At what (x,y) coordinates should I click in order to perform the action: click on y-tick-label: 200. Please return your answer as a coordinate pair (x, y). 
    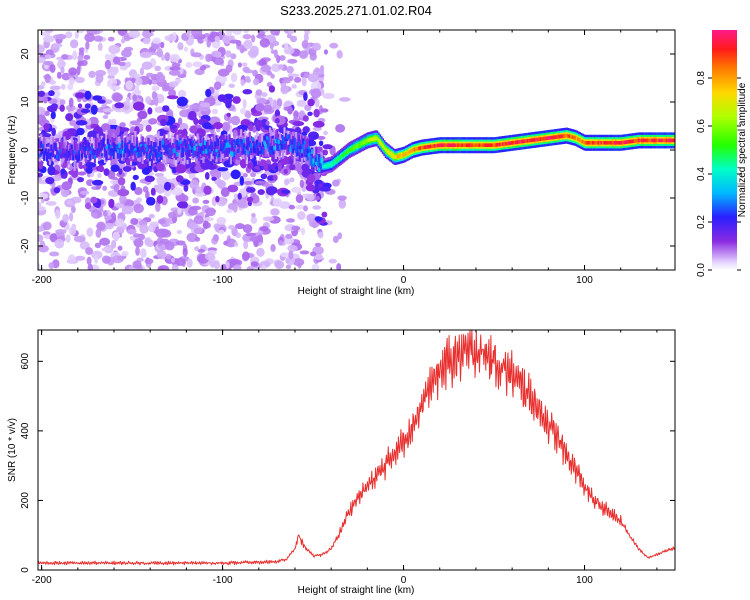
    Looking at the image, I should click on (25, 500).